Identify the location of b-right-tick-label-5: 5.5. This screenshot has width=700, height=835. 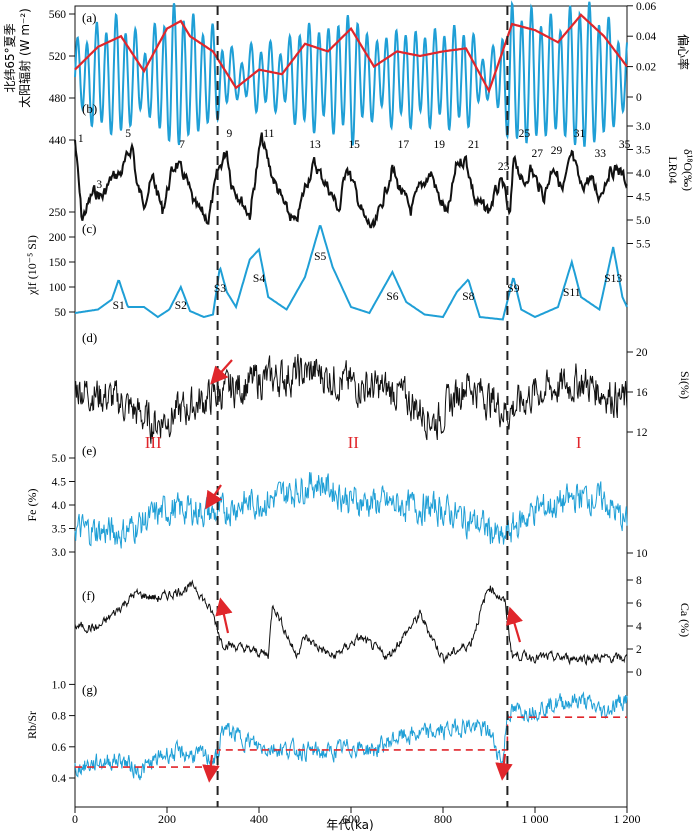
(643, 245).